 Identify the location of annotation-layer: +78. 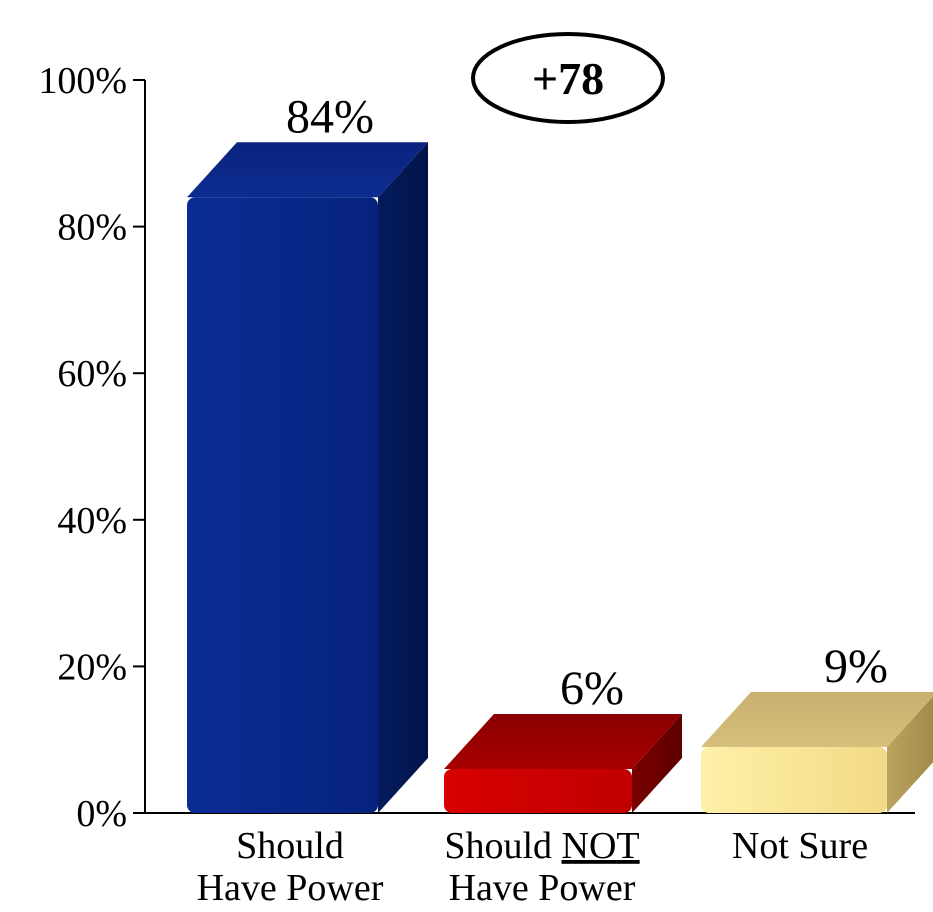
(568, 78).